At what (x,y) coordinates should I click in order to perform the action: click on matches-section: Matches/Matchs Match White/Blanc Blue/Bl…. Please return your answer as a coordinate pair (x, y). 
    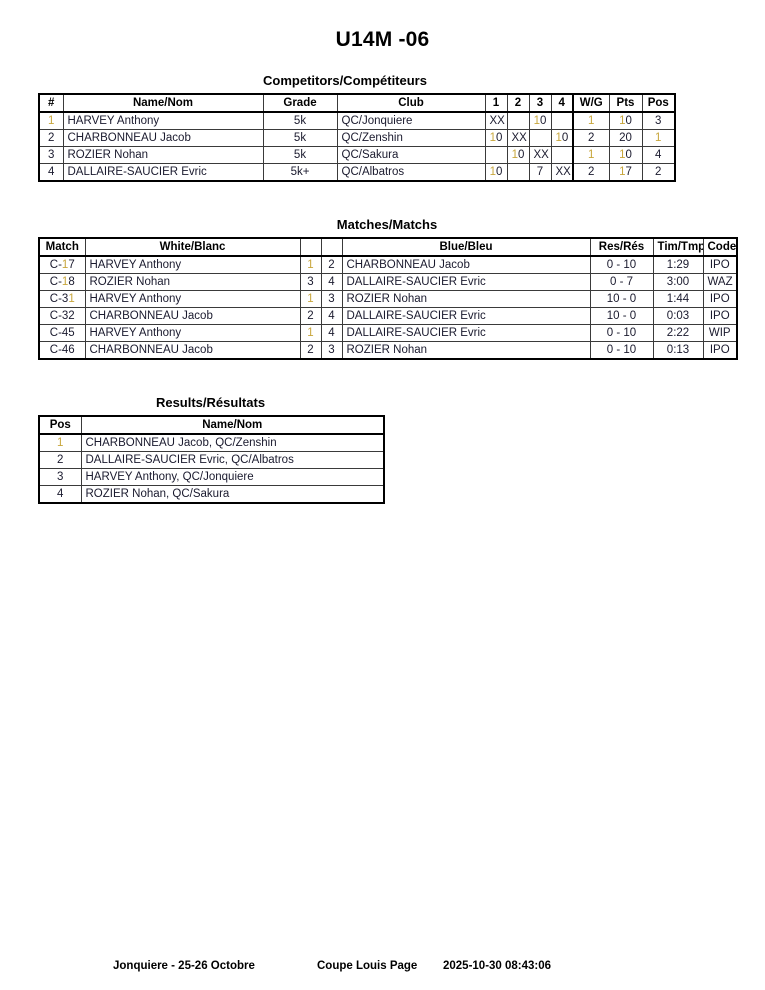
    Looking at the image, I should click on (388, 288).